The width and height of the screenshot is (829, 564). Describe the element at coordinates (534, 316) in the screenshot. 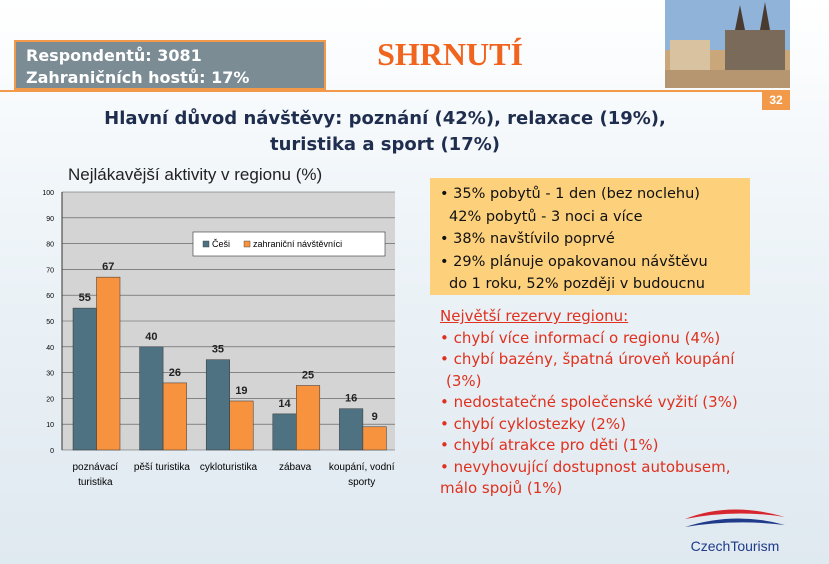

I see `reserves-heading: Největší rezervy regionu:` at that location.